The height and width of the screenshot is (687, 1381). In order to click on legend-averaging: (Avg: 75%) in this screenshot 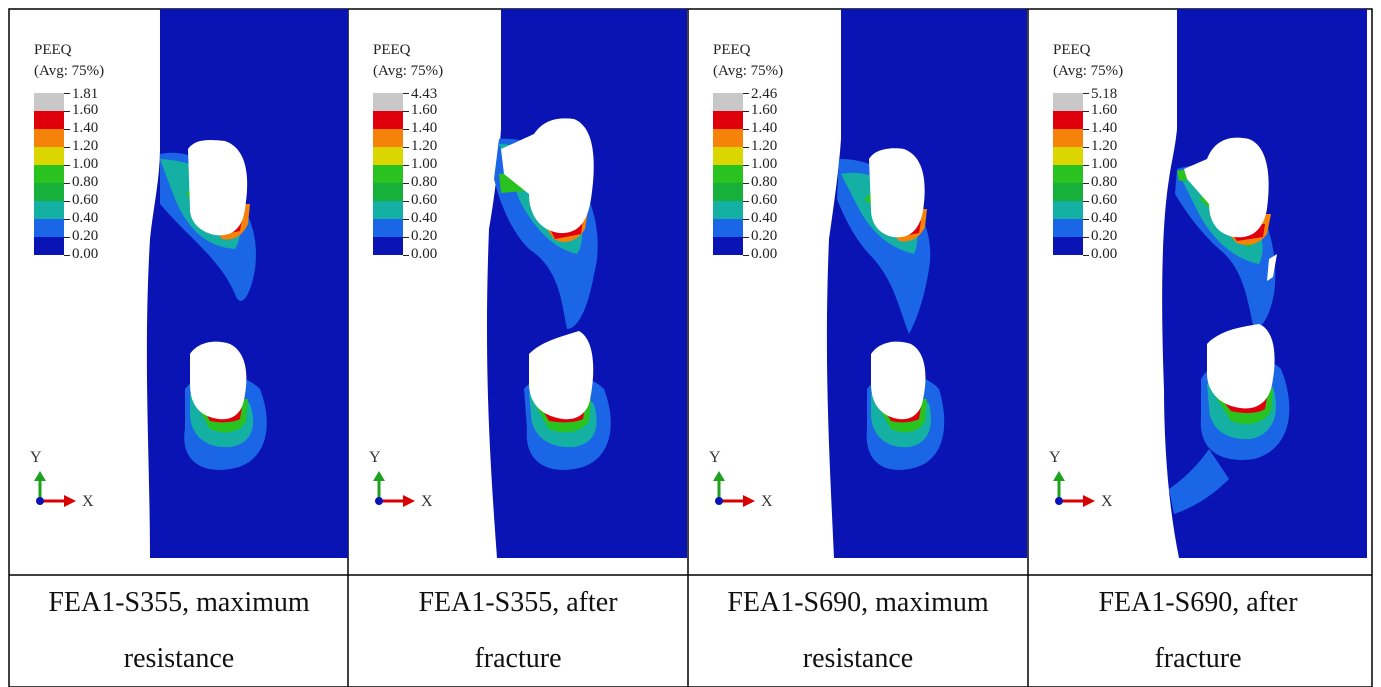, I will do `click(69, 71)`.